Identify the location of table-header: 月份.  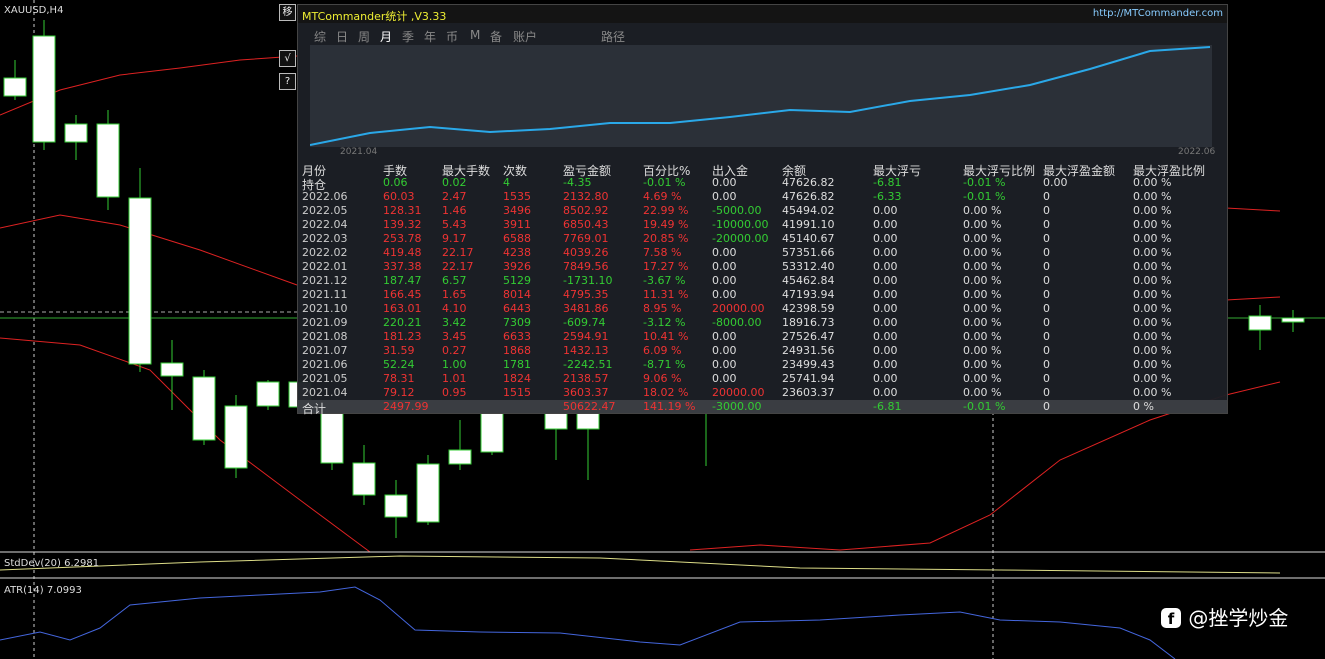
(314, 171).